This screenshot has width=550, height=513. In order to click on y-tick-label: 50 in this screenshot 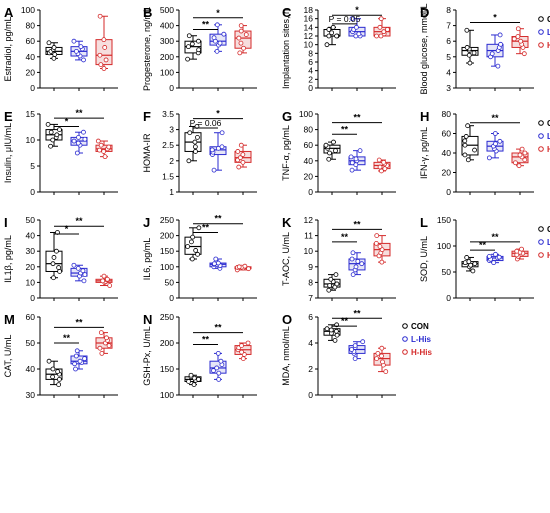, I will do `click(447, 272)`.